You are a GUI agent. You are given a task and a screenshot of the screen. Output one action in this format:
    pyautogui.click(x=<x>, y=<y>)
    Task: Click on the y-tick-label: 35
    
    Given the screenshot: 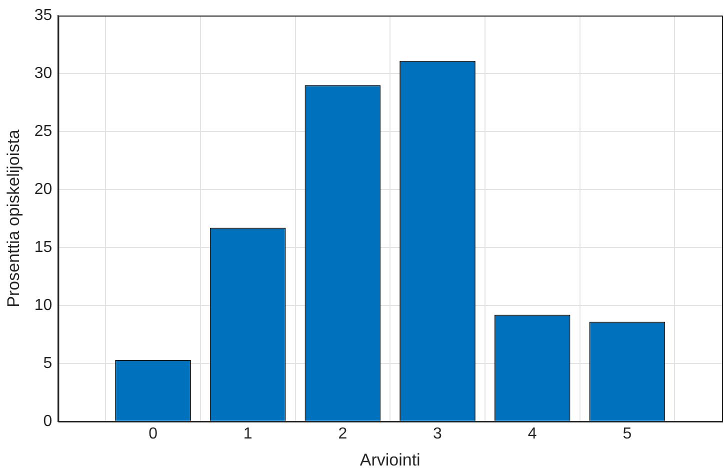 What is the action you would take?
    pyautogui.click(x=43, y=15)
    